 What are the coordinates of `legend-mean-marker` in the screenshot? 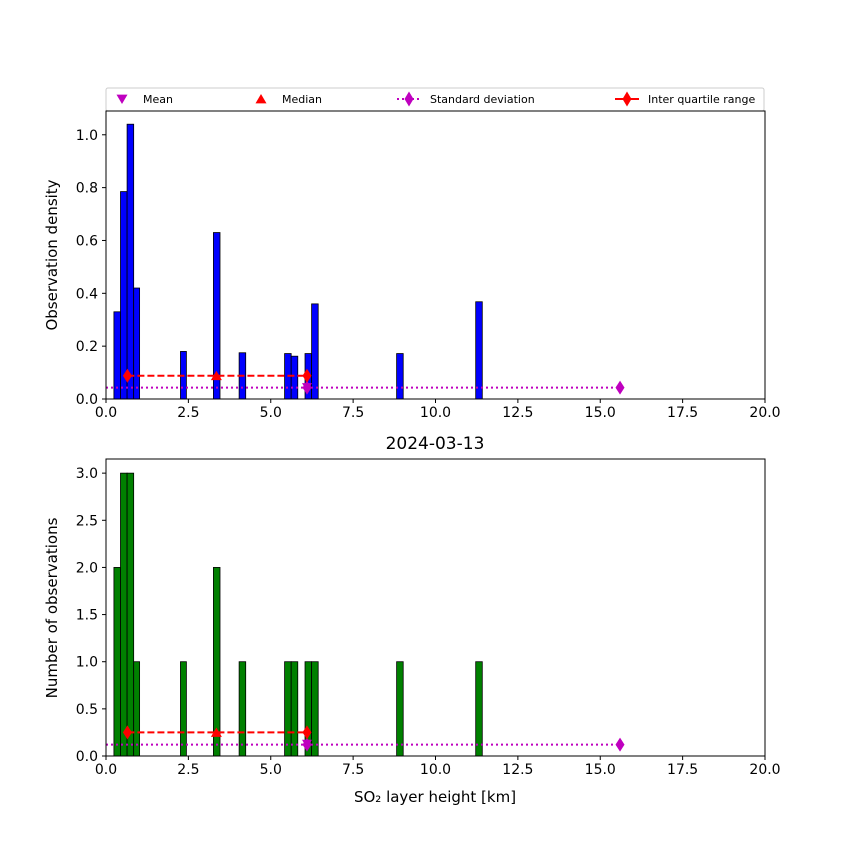 It's located at (122, 99).